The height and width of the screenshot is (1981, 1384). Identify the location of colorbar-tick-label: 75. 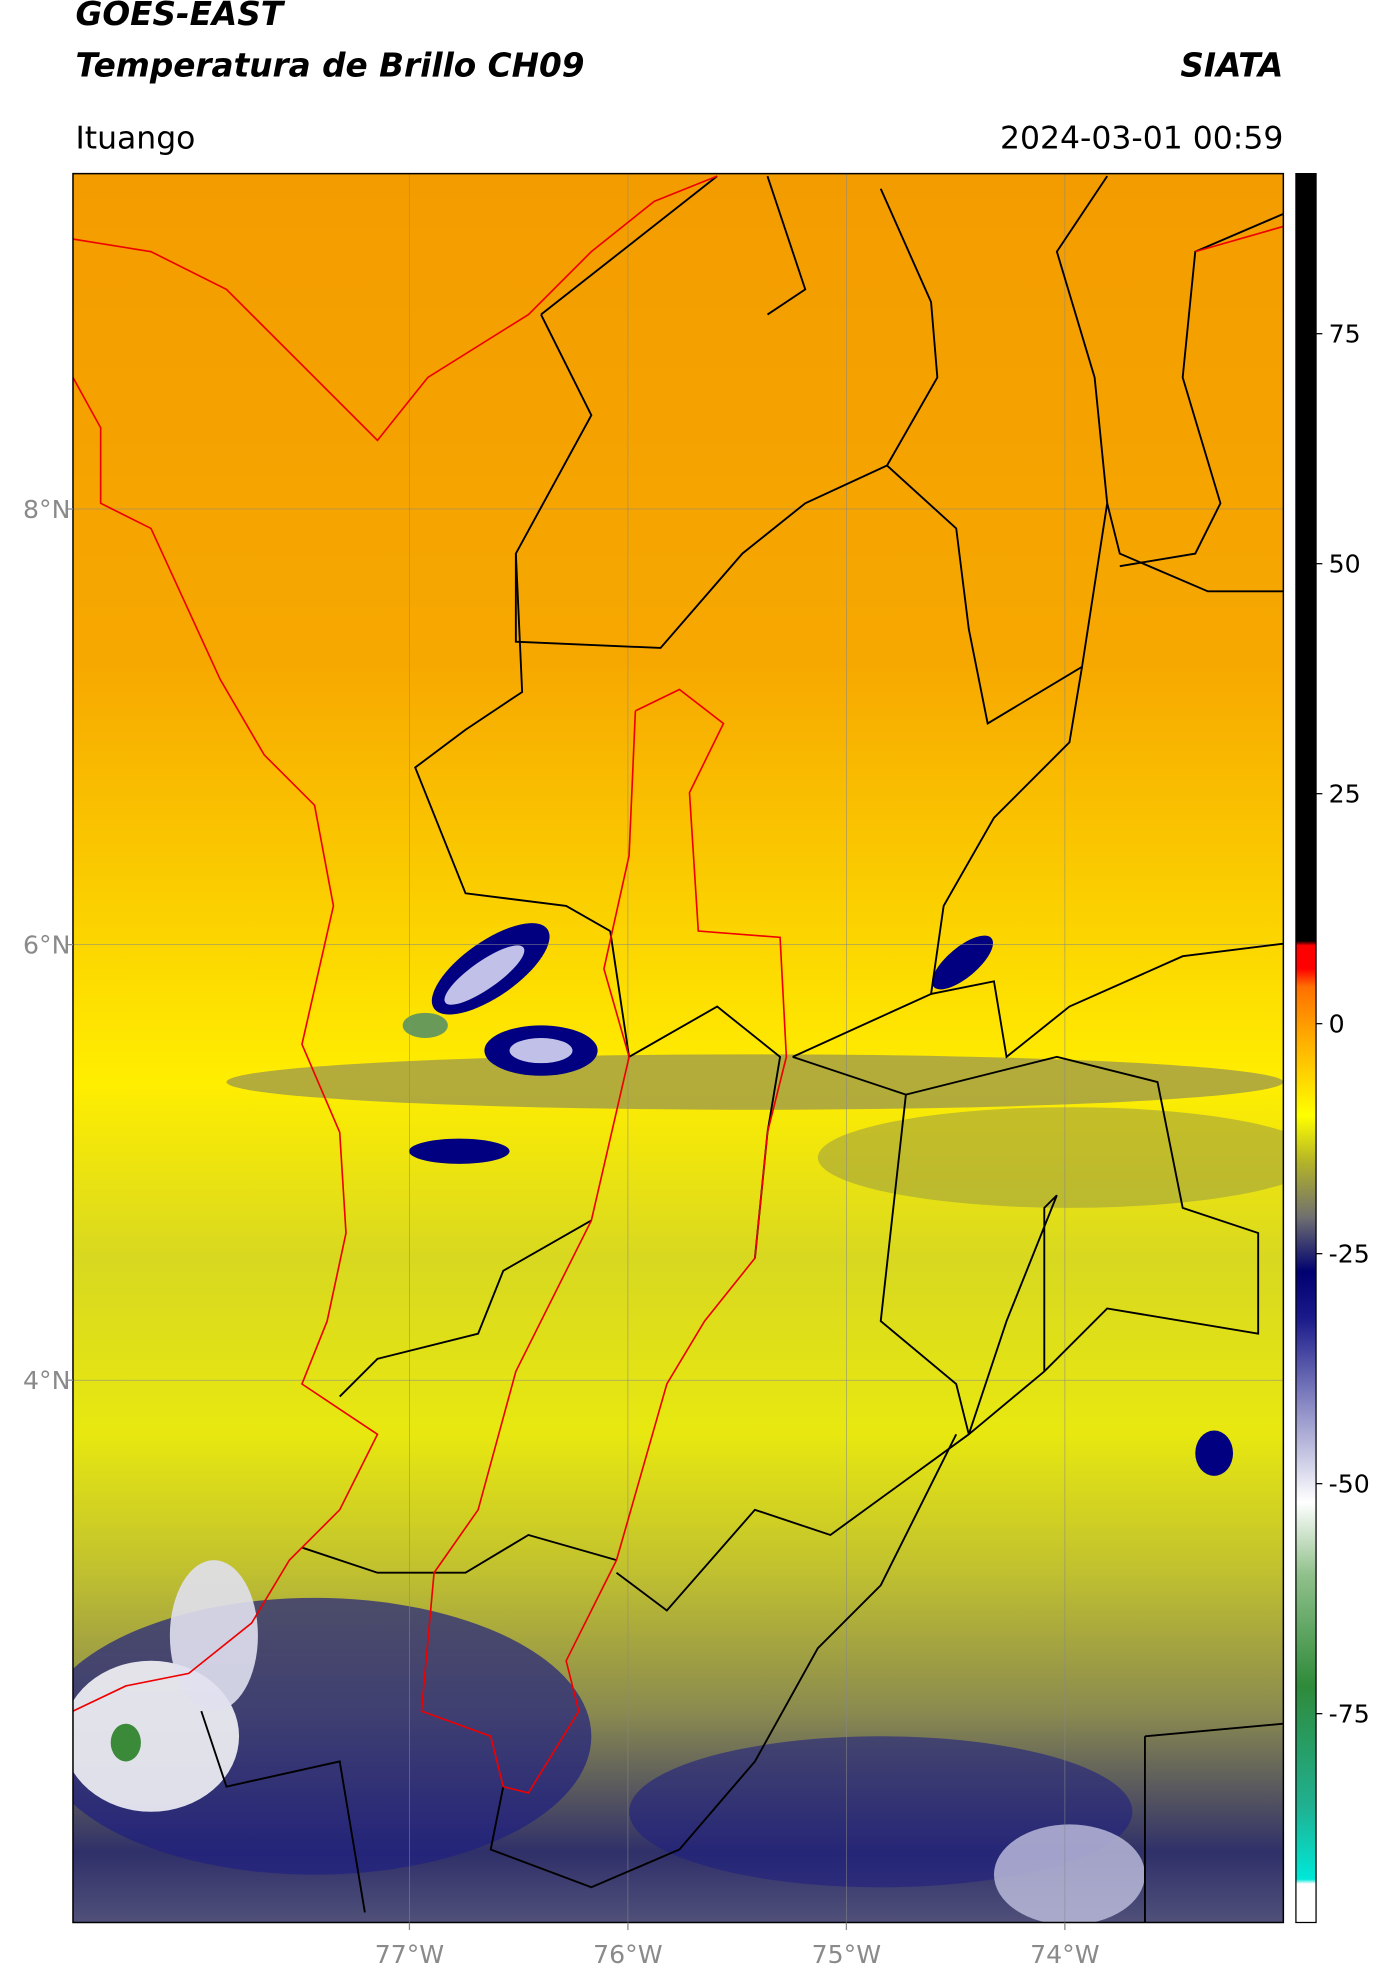
(1345, 334).